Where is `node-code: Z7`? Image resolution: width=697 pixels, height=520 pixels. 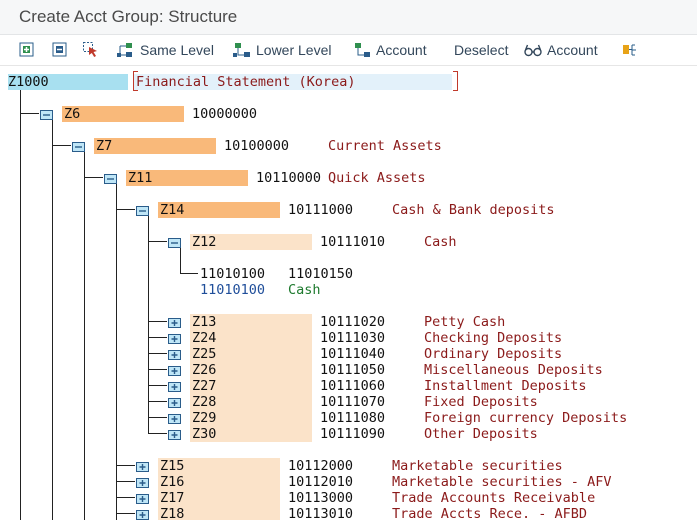
node-code: Z7 is located at coordinates (104, 146).